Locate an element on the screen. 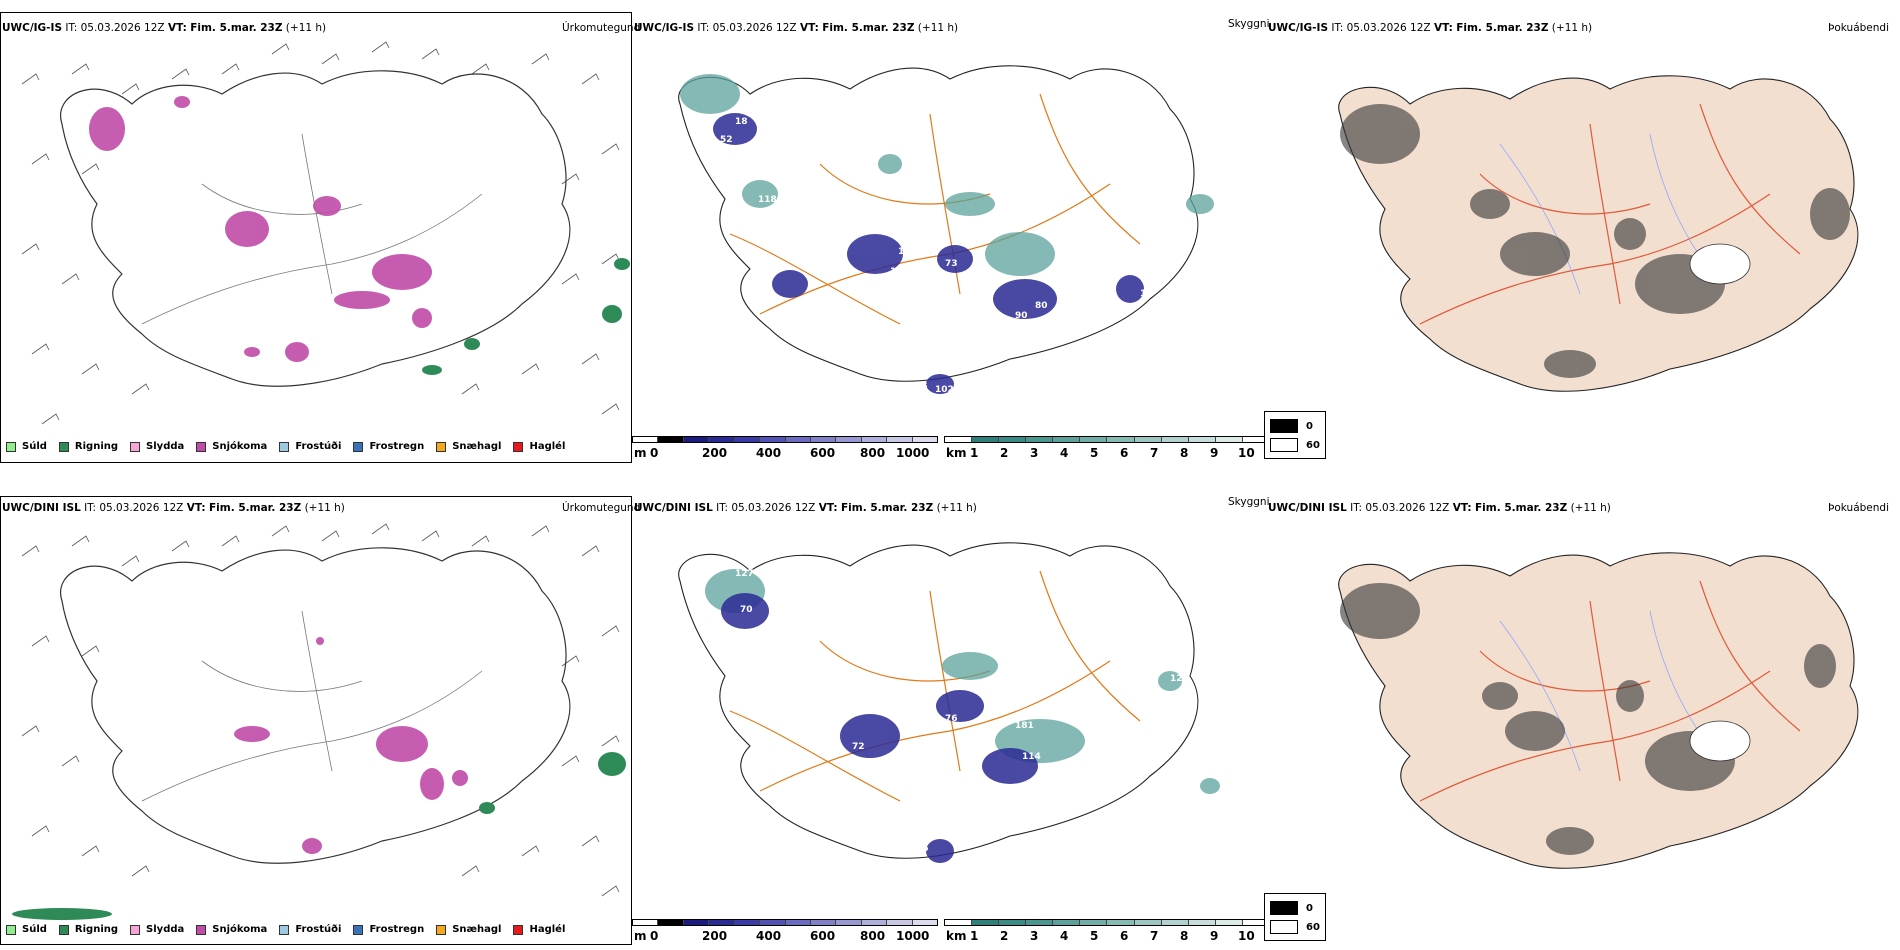 This screenshot has width=1900, height=950. ceiling-label: 72 is located at coordinates (858, 747).